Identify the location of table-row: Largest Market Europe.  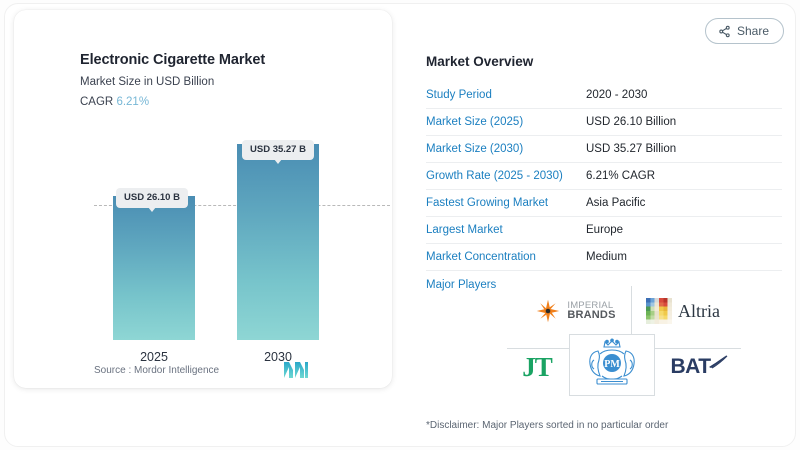
(604, 230).